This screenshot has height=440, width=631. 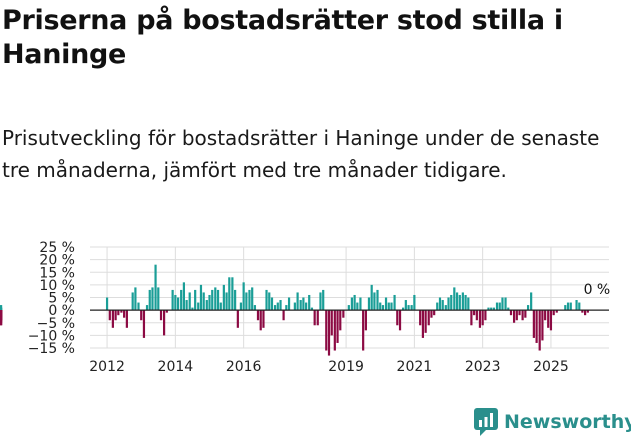 What do you see at coordinates (597, 290) in the screenshot?
I see `latest-value-annotation: 0 %` at bounding box center [597, 290].